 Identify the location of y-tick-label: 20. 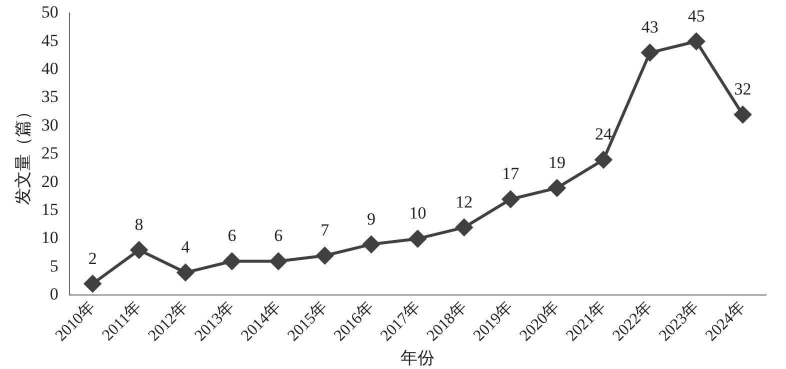
(49, 181).